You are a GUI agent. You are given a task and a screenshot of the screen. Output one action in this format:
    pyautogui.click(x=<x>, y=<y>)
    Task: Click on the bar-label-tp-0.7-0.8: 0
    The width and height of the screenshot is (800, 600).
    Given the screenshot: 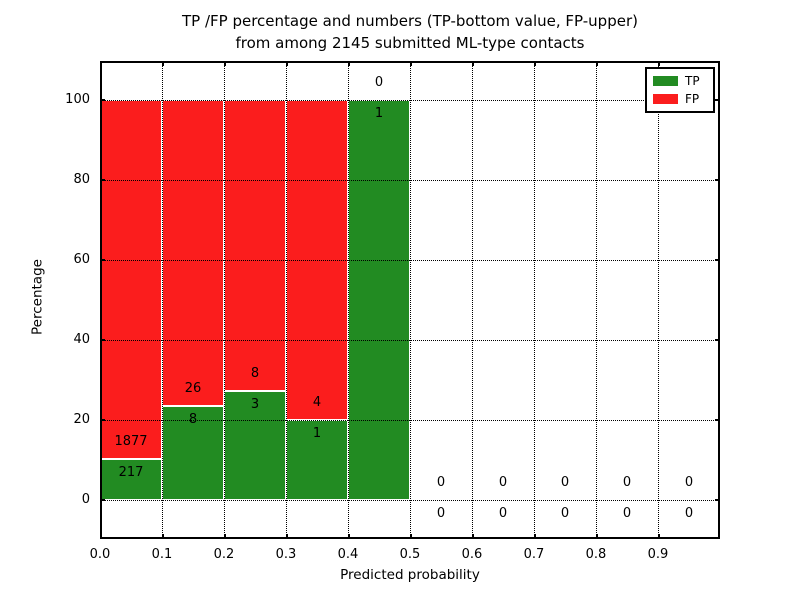 What is the action you would take?
    pyautogui.click(x=565, y=513)
    